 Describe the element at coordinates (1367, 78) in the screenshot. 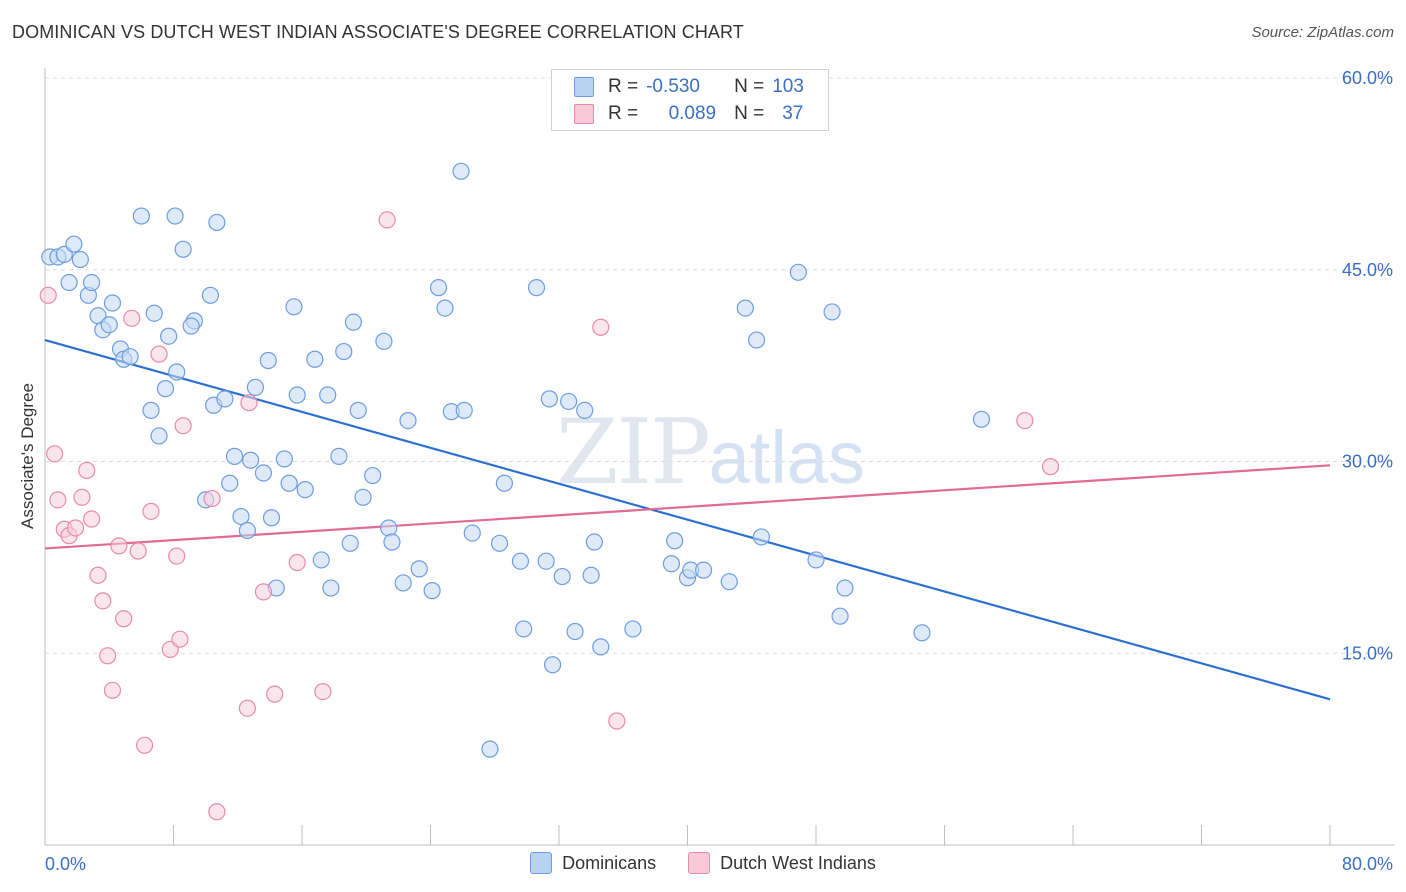

I see `y-tick-label: 60.0%` at that location.